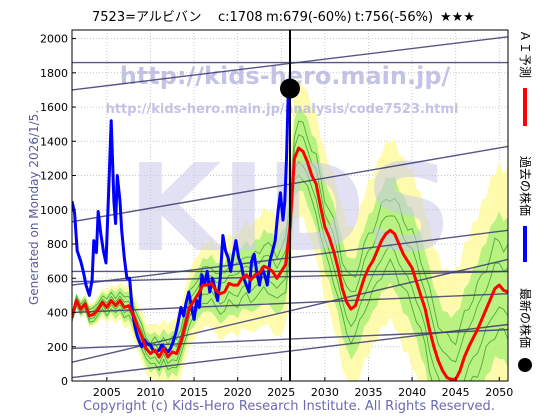 The height and width of the screenshot is (420, 560). What do you see at coordinates (107, 392) in the screenshot?
I see `x-tick-label: 2005` at bounding box center [107, 392].